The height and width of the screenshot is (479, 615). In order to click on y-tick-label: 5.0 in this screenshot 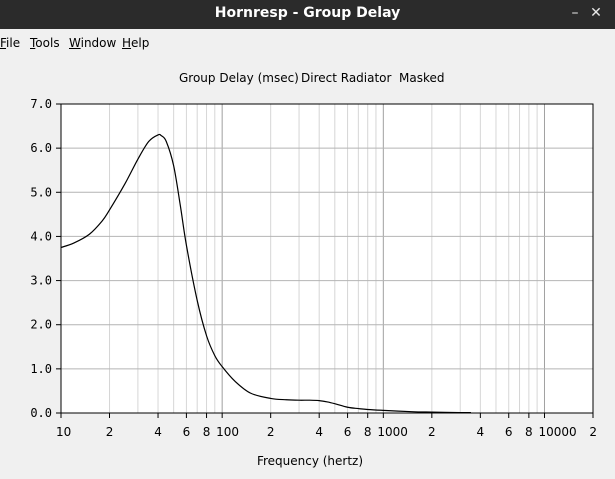, I will do `click(41, 192)`.